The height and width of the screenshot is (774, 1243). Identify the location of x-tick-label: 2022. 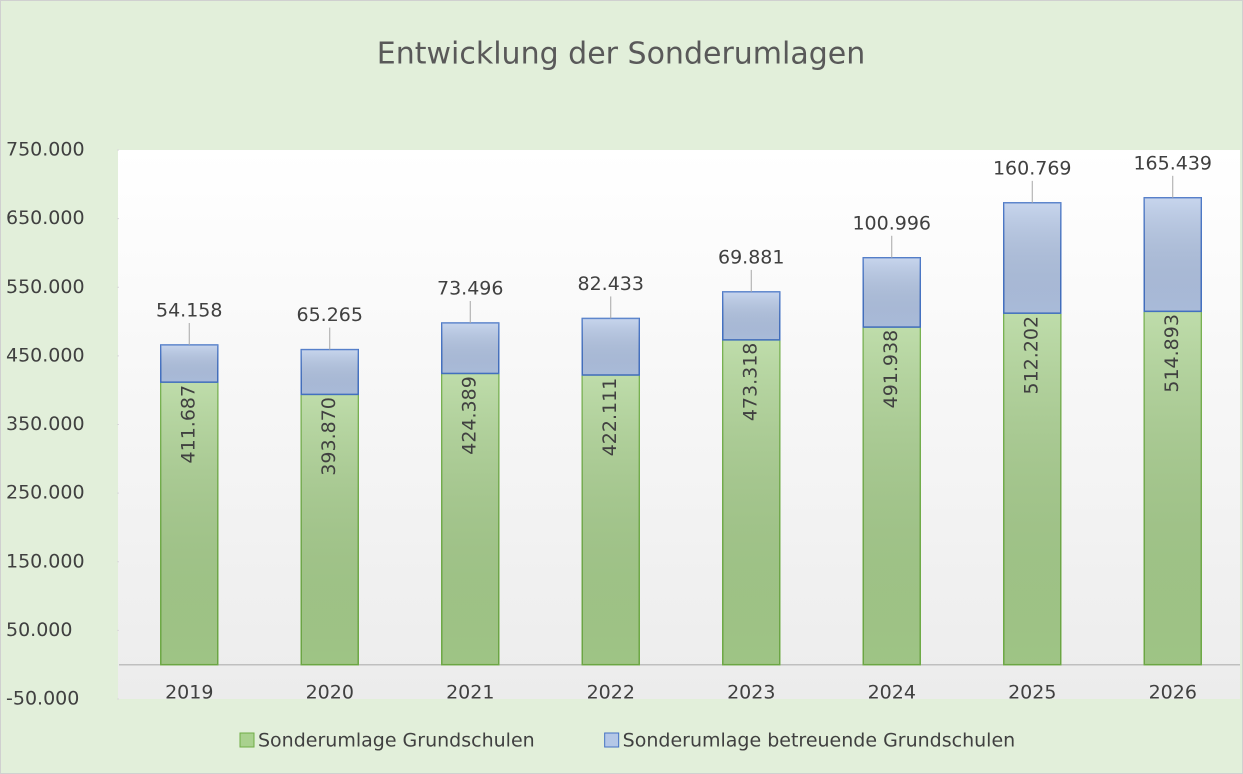
(611, 693).